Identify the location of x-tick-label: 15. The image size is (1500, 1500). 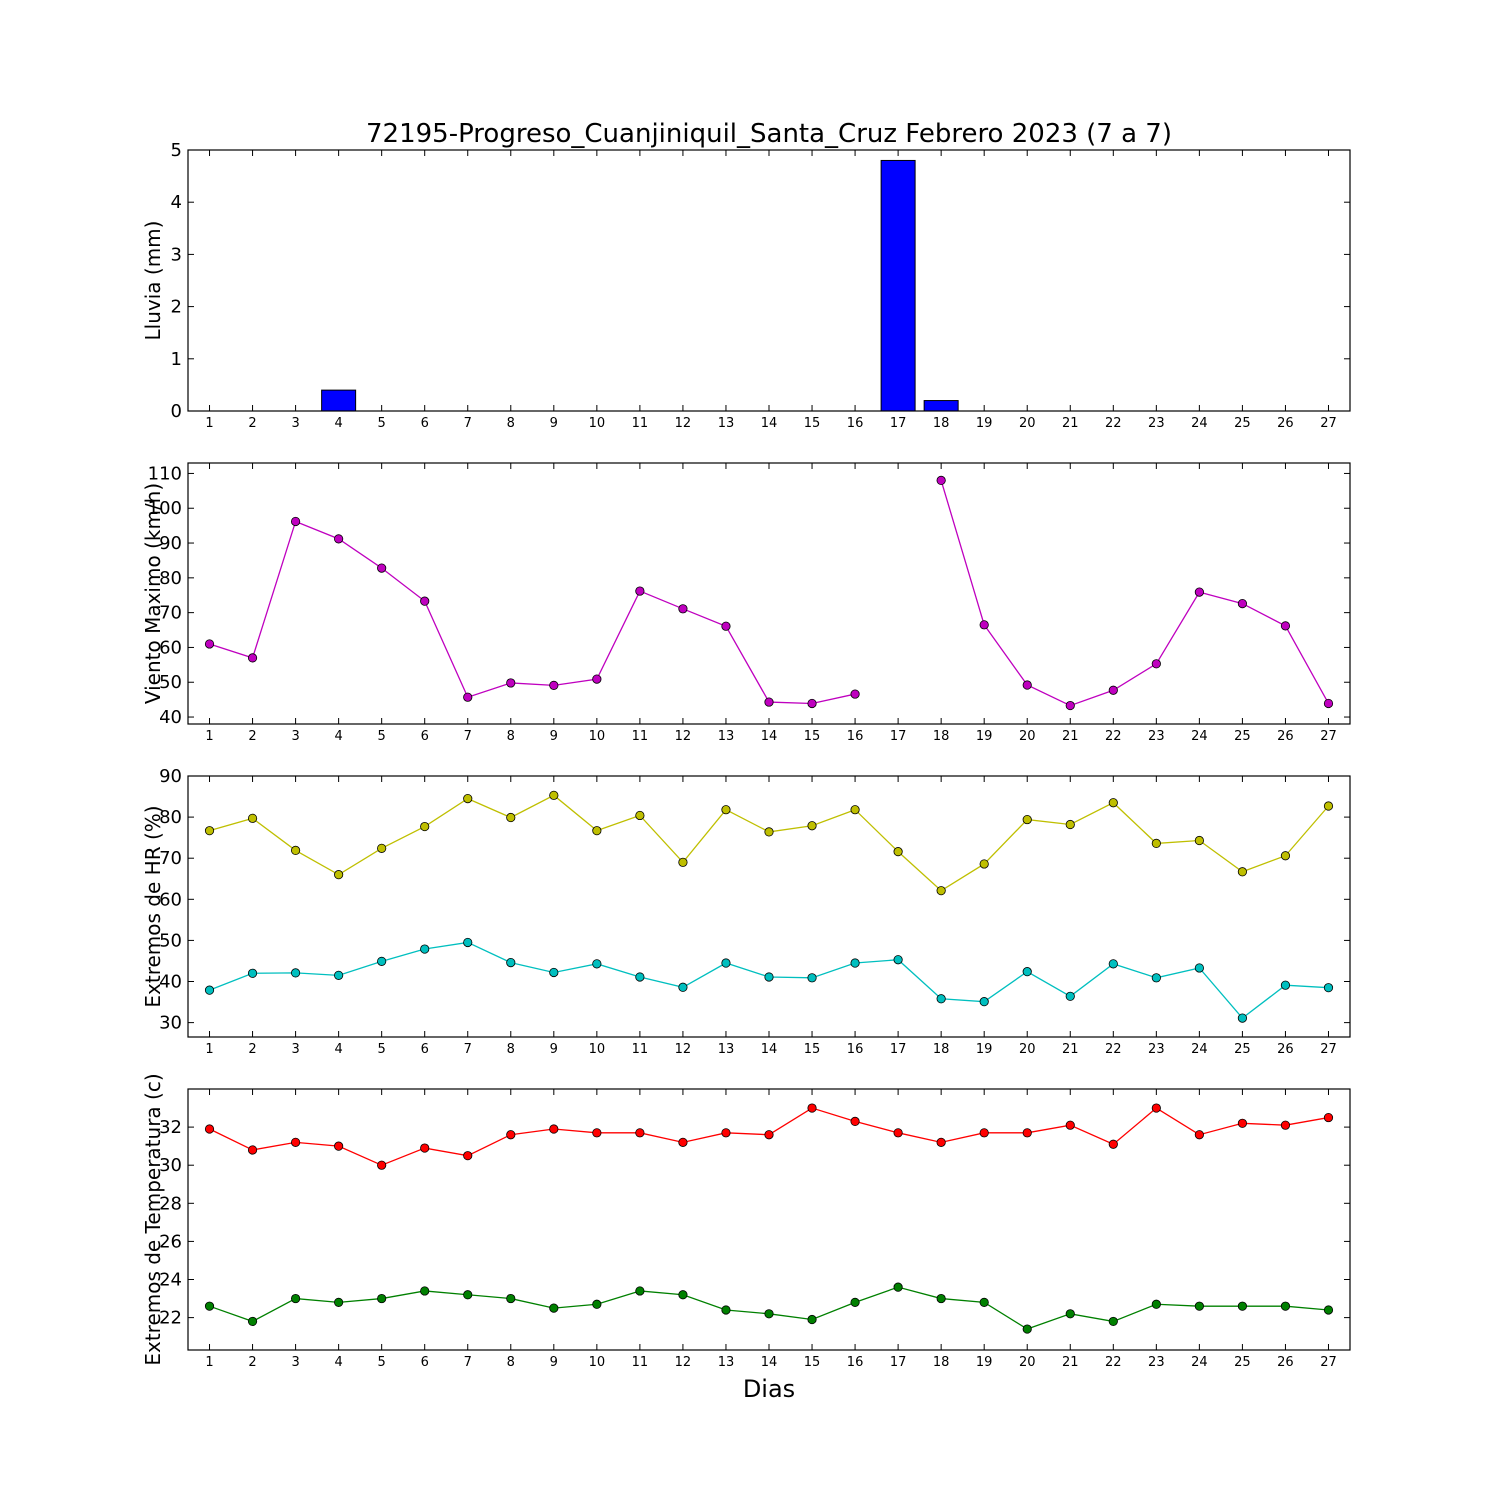
(812, 423).